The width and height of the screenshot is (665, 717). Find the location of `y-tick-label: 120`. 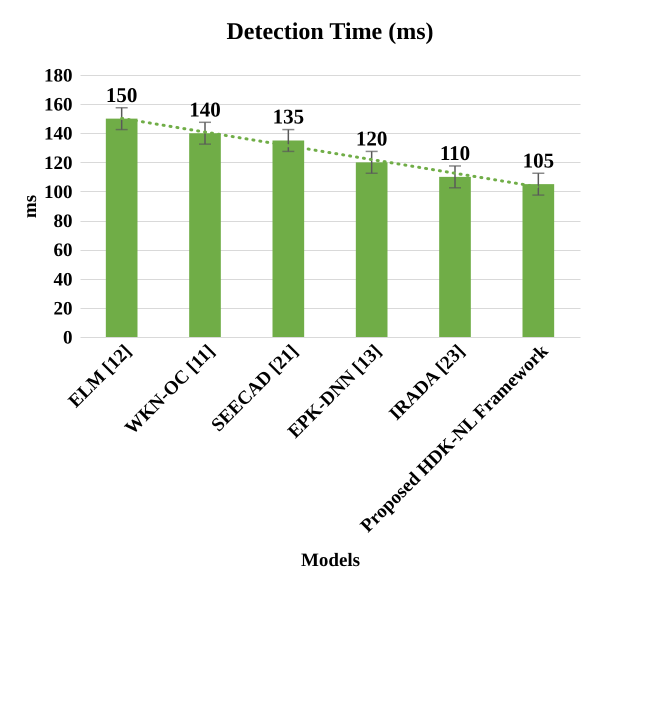

y-tick-label: 120 is located at coordinates (58, 163).